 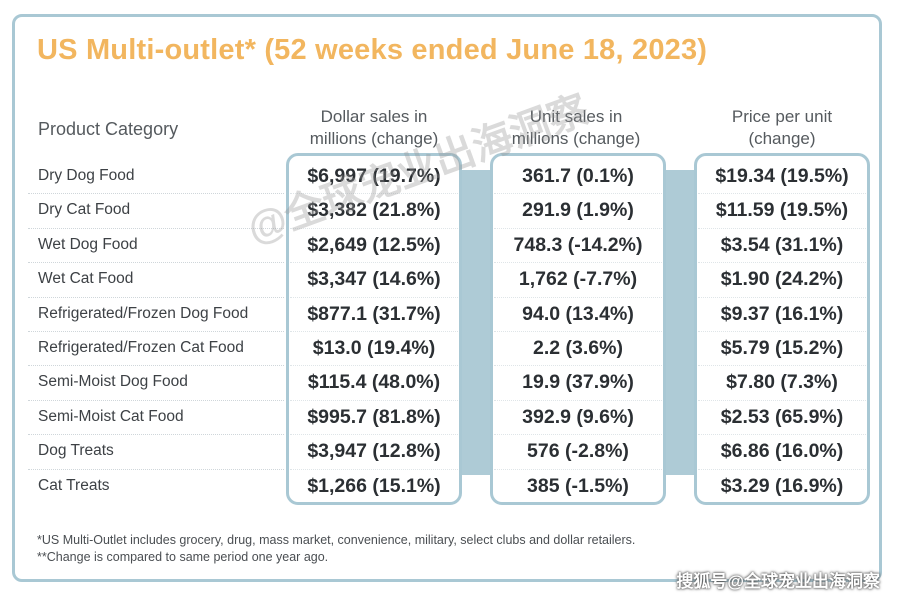 What do you see at coordinates (576, 127) in the screenshot?
I see `unit-sales-column-header: Unit sales in millions (change)` at bounding box center [576, 127].